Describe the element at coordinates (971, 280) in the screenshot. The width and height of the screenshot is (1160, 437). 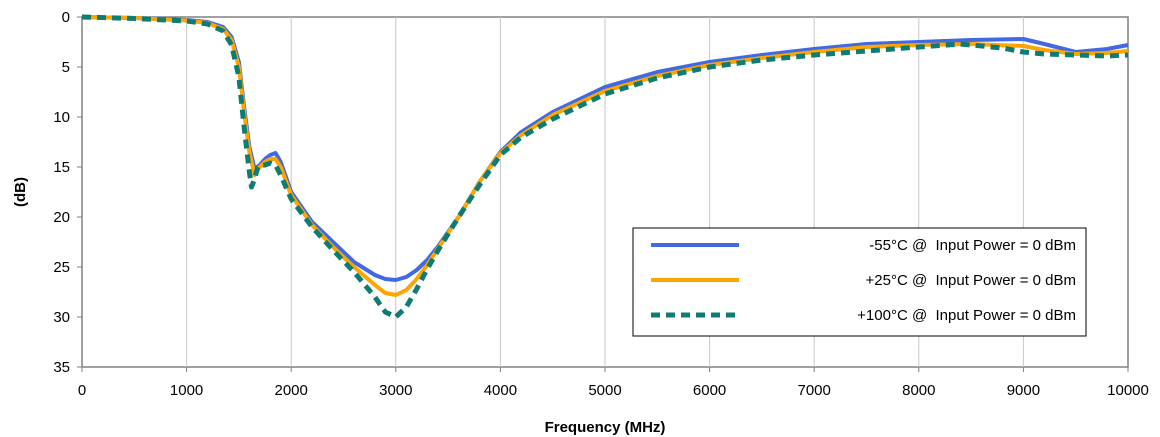
I see `legend-label-2: +25°C @ Input Power = 0 dBm` at that location.